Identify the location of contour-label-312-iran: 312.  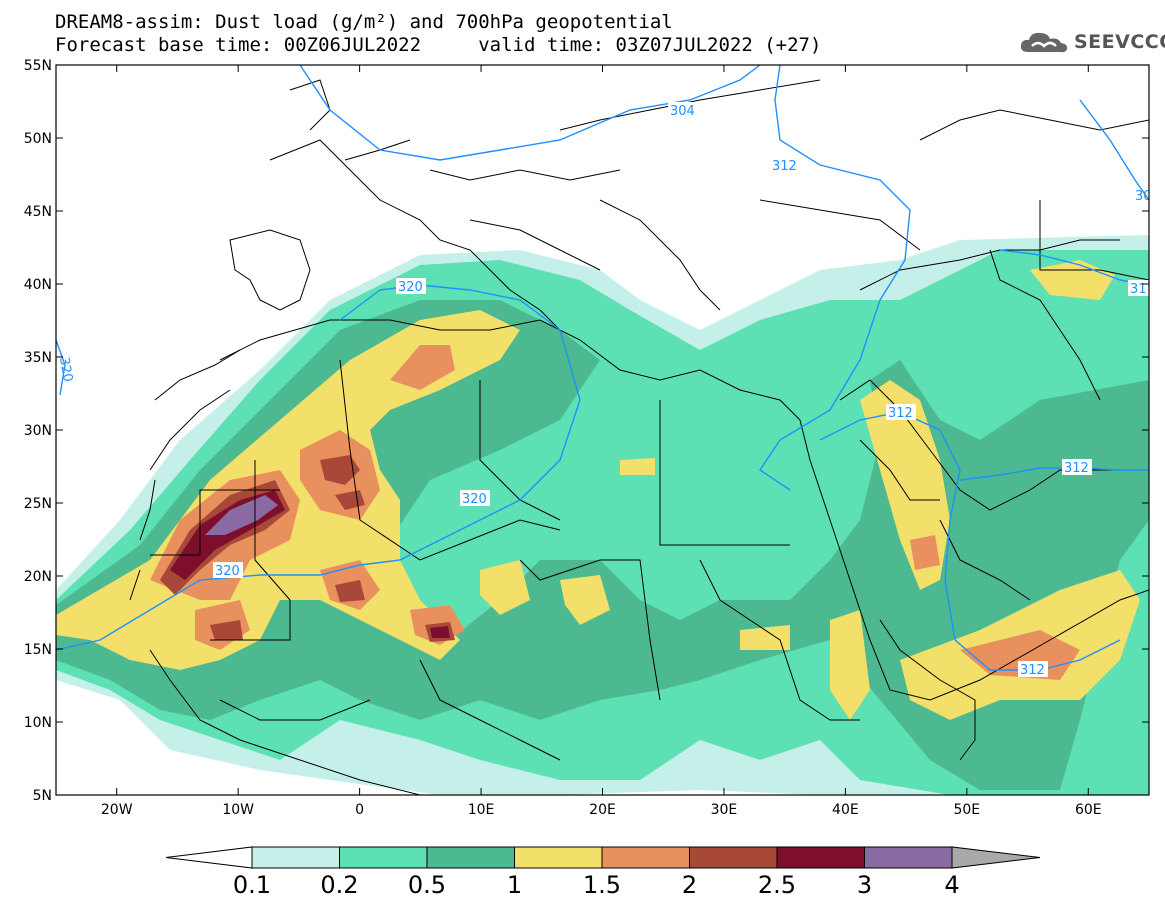
(1076, 468).